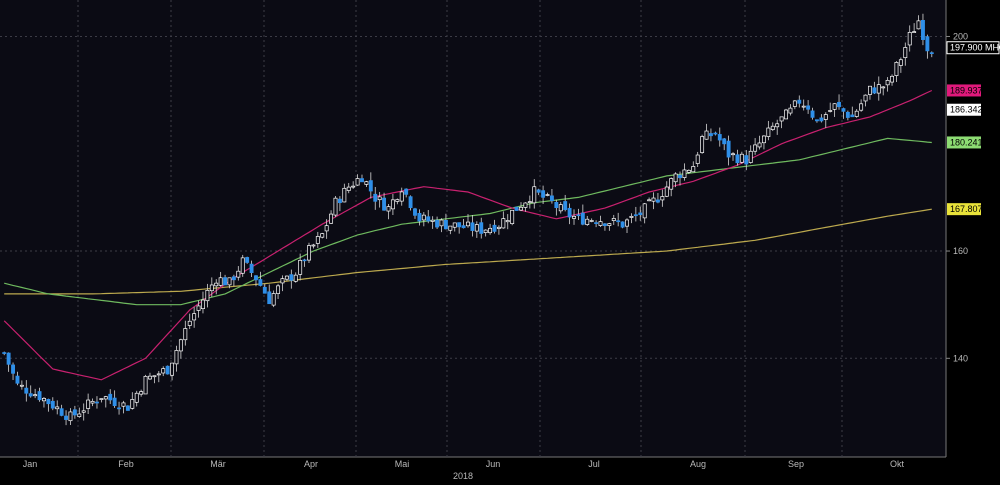 Image resolution: width=1000 pixels, height=485 pixels. I want to click on x-tick-label: Mai, so click(402, 464).